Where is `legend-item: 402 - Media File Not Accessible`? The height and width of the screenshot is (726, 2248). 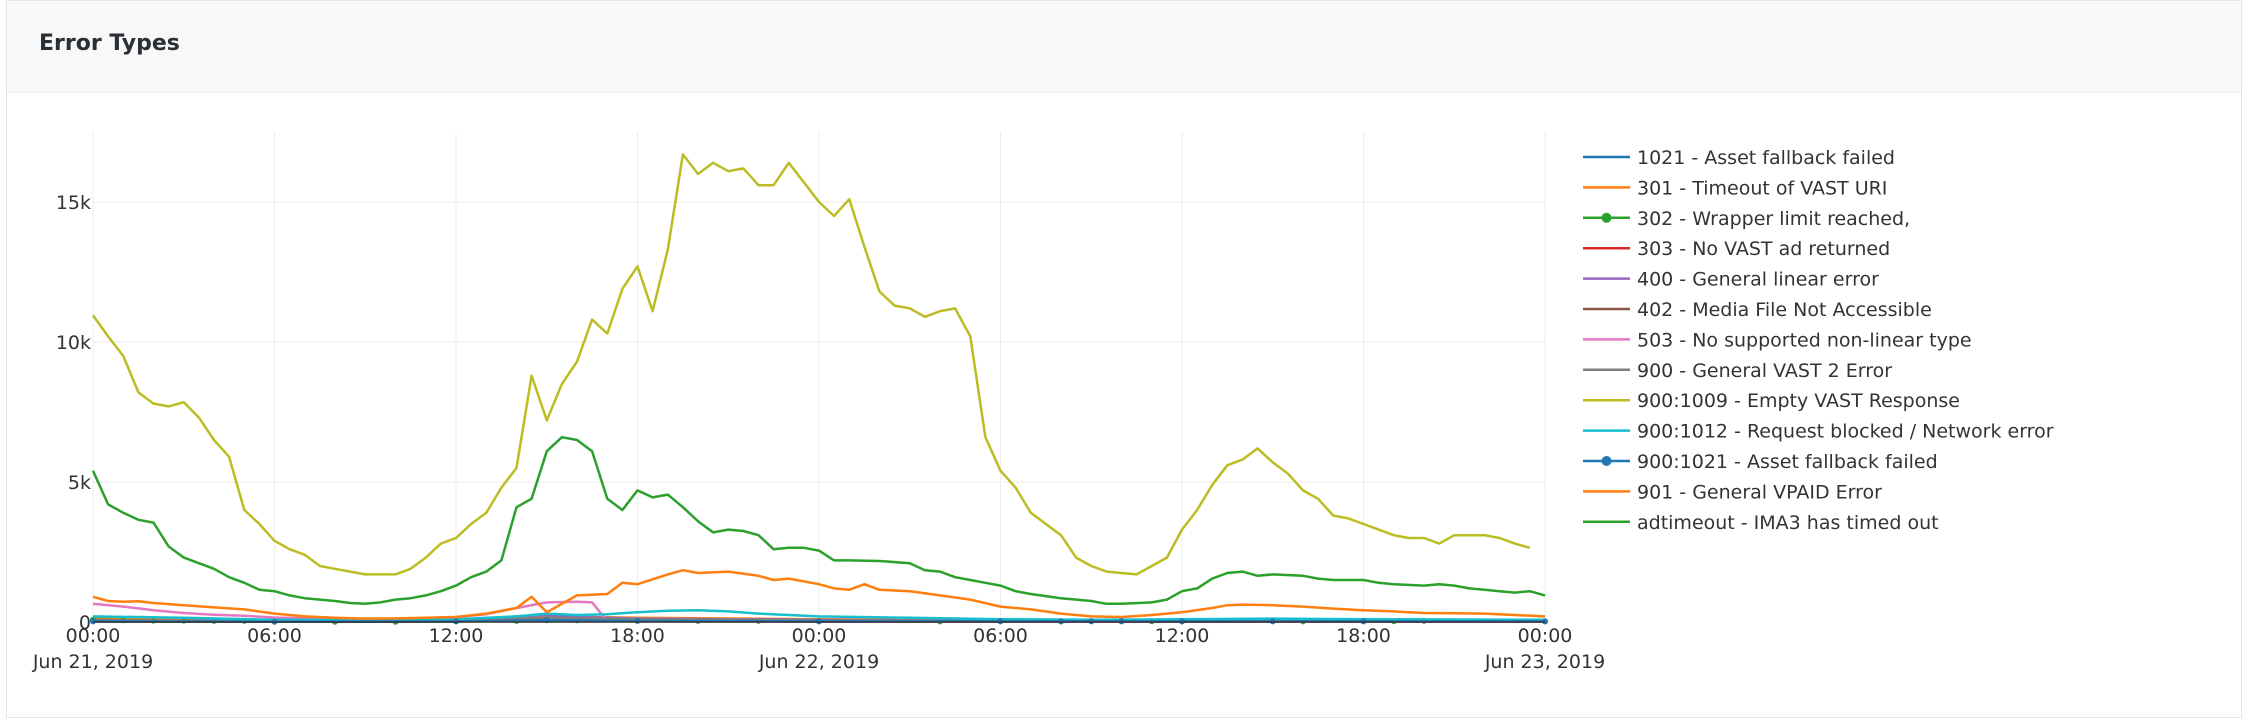
legend-item: 402 - Media File Not Accessible is located at coordinates (1757, 310).